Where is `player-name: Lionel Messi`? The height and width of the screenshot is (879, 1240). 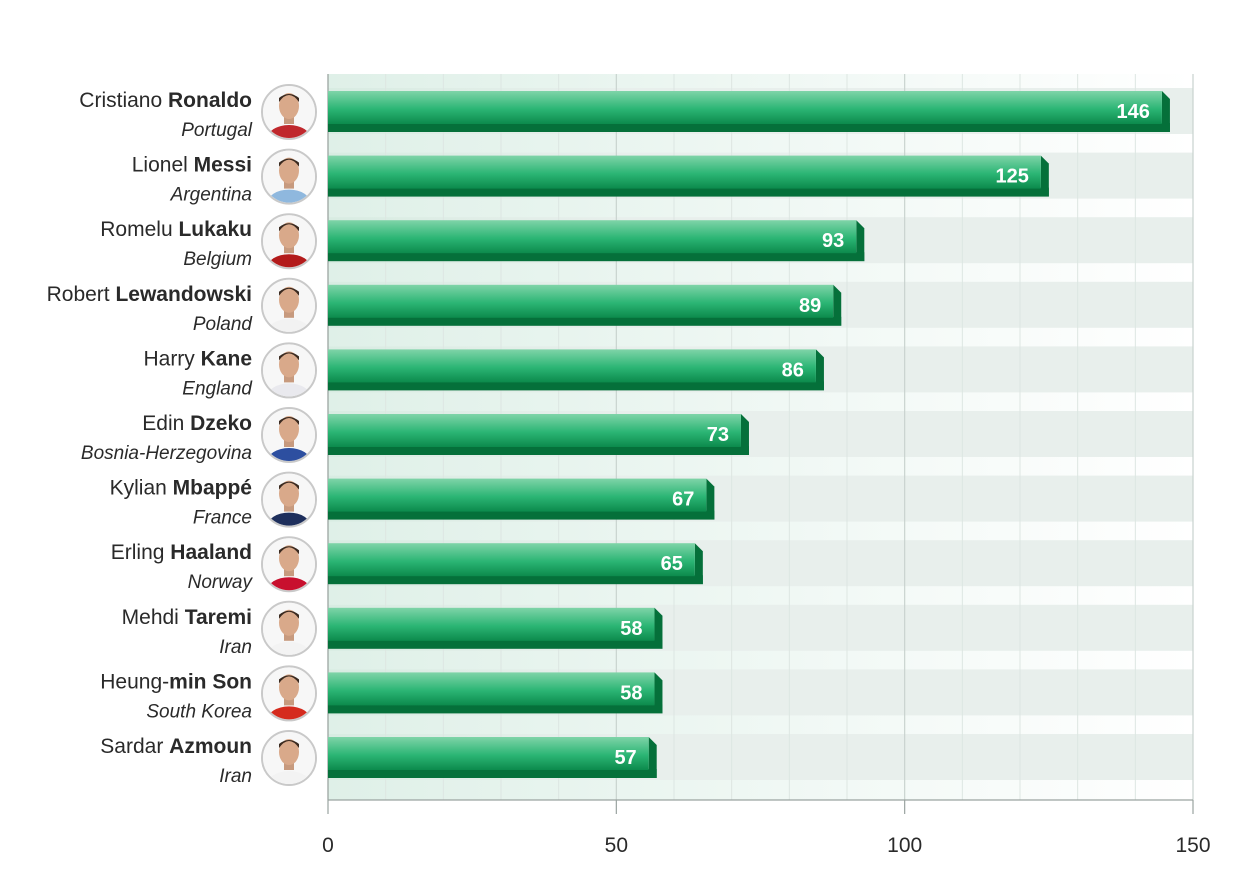
player-name: Lionel Messi is located at coordinates (192, 165).